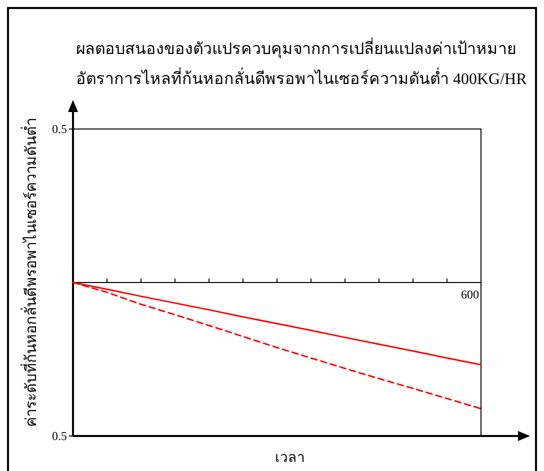 The width and height of the screenshot is (544, 471). I want to click on annotation: 600, so click(470, 295).